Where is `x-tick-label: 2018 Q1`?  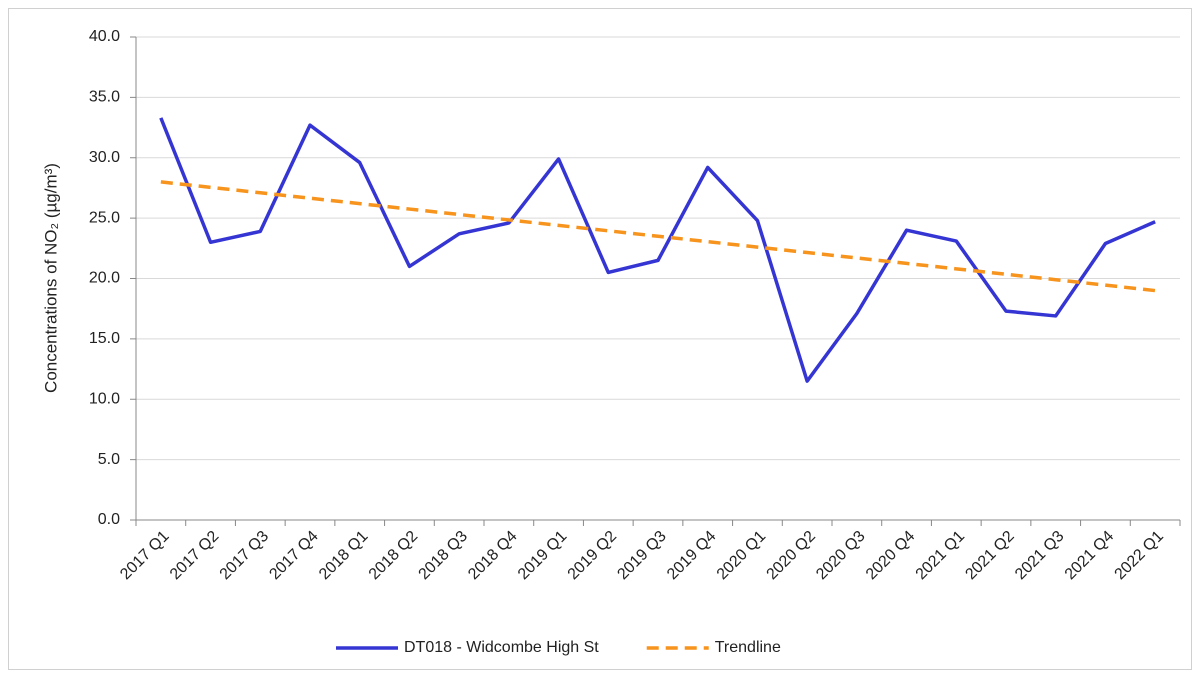
x-tick-label: 2018 Q1 is located at coordinates (344, 556).